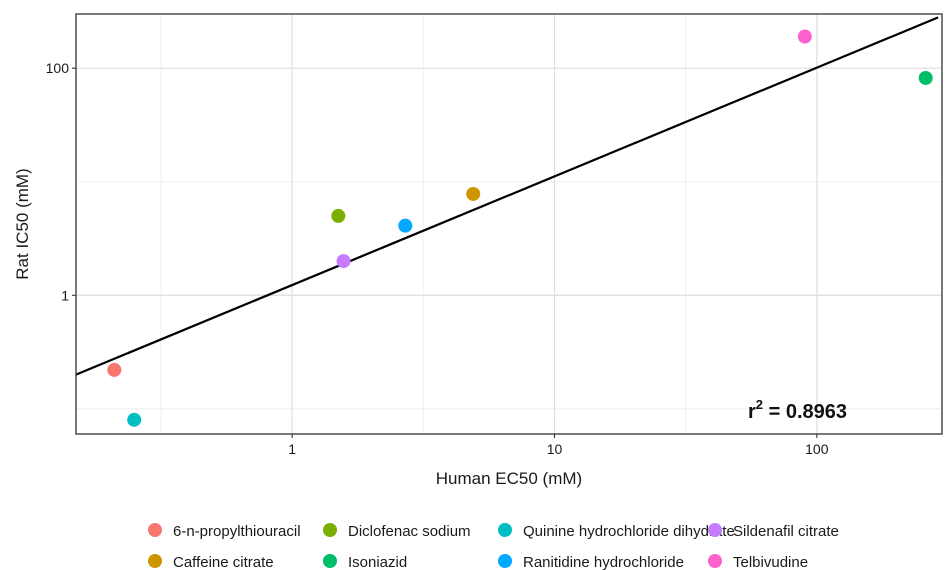  Describe the element at coordinates (786, 531) in the screenshot. I see `legend-label: Sildenafil citrate` at that location.